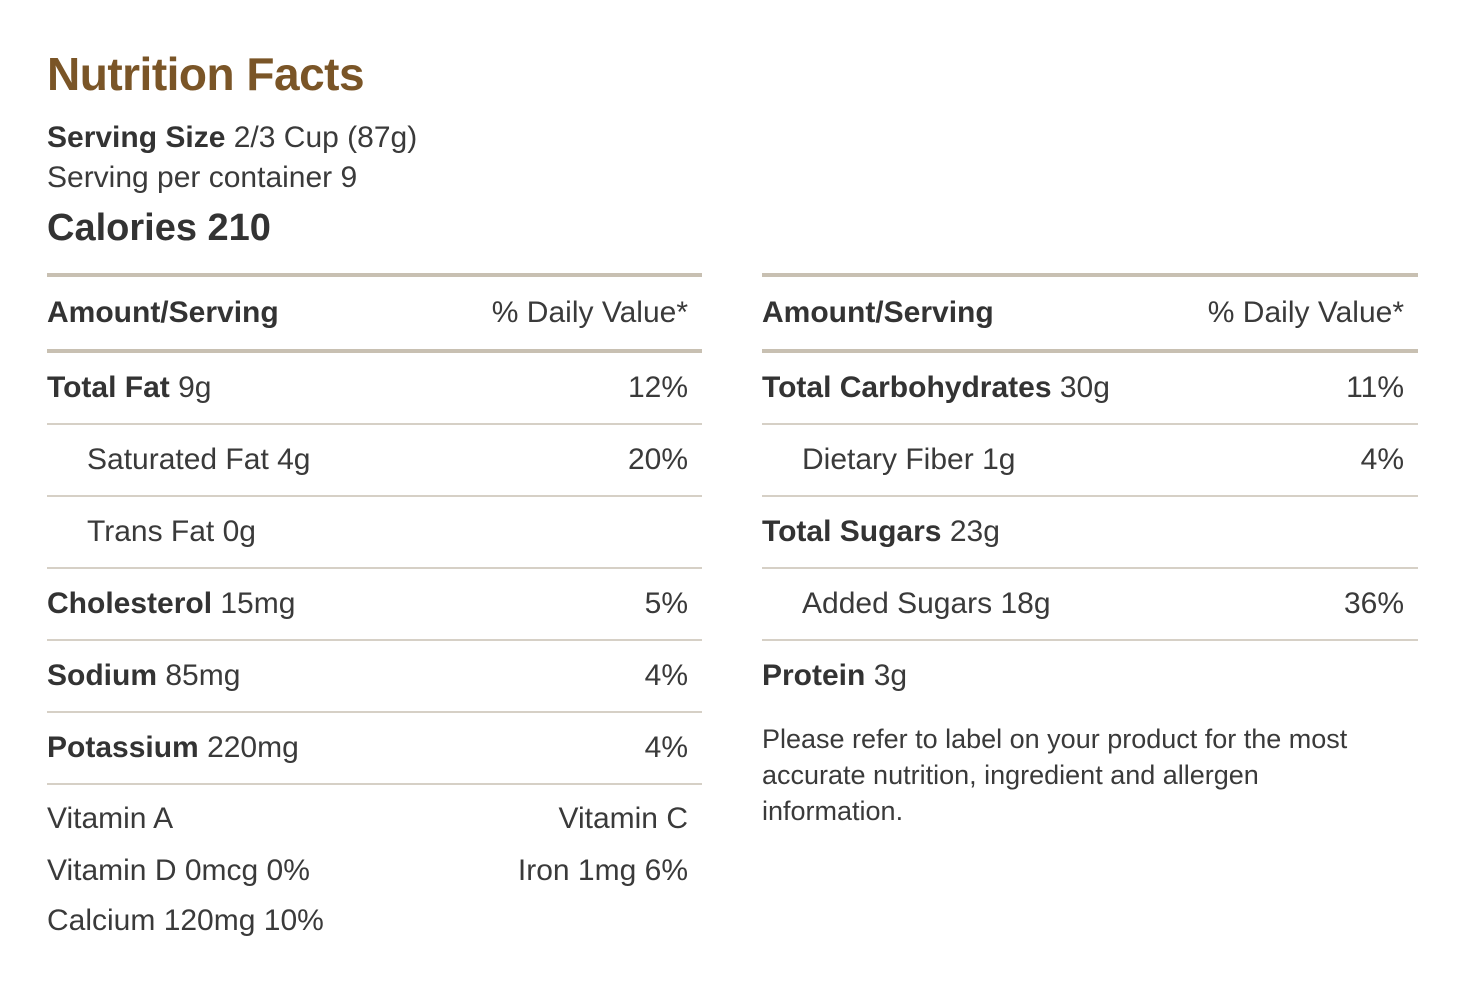 The height and width of the screenshot is (1002, 1466). I want to click on nutrient-amount: 18g, so click(1025, 603).